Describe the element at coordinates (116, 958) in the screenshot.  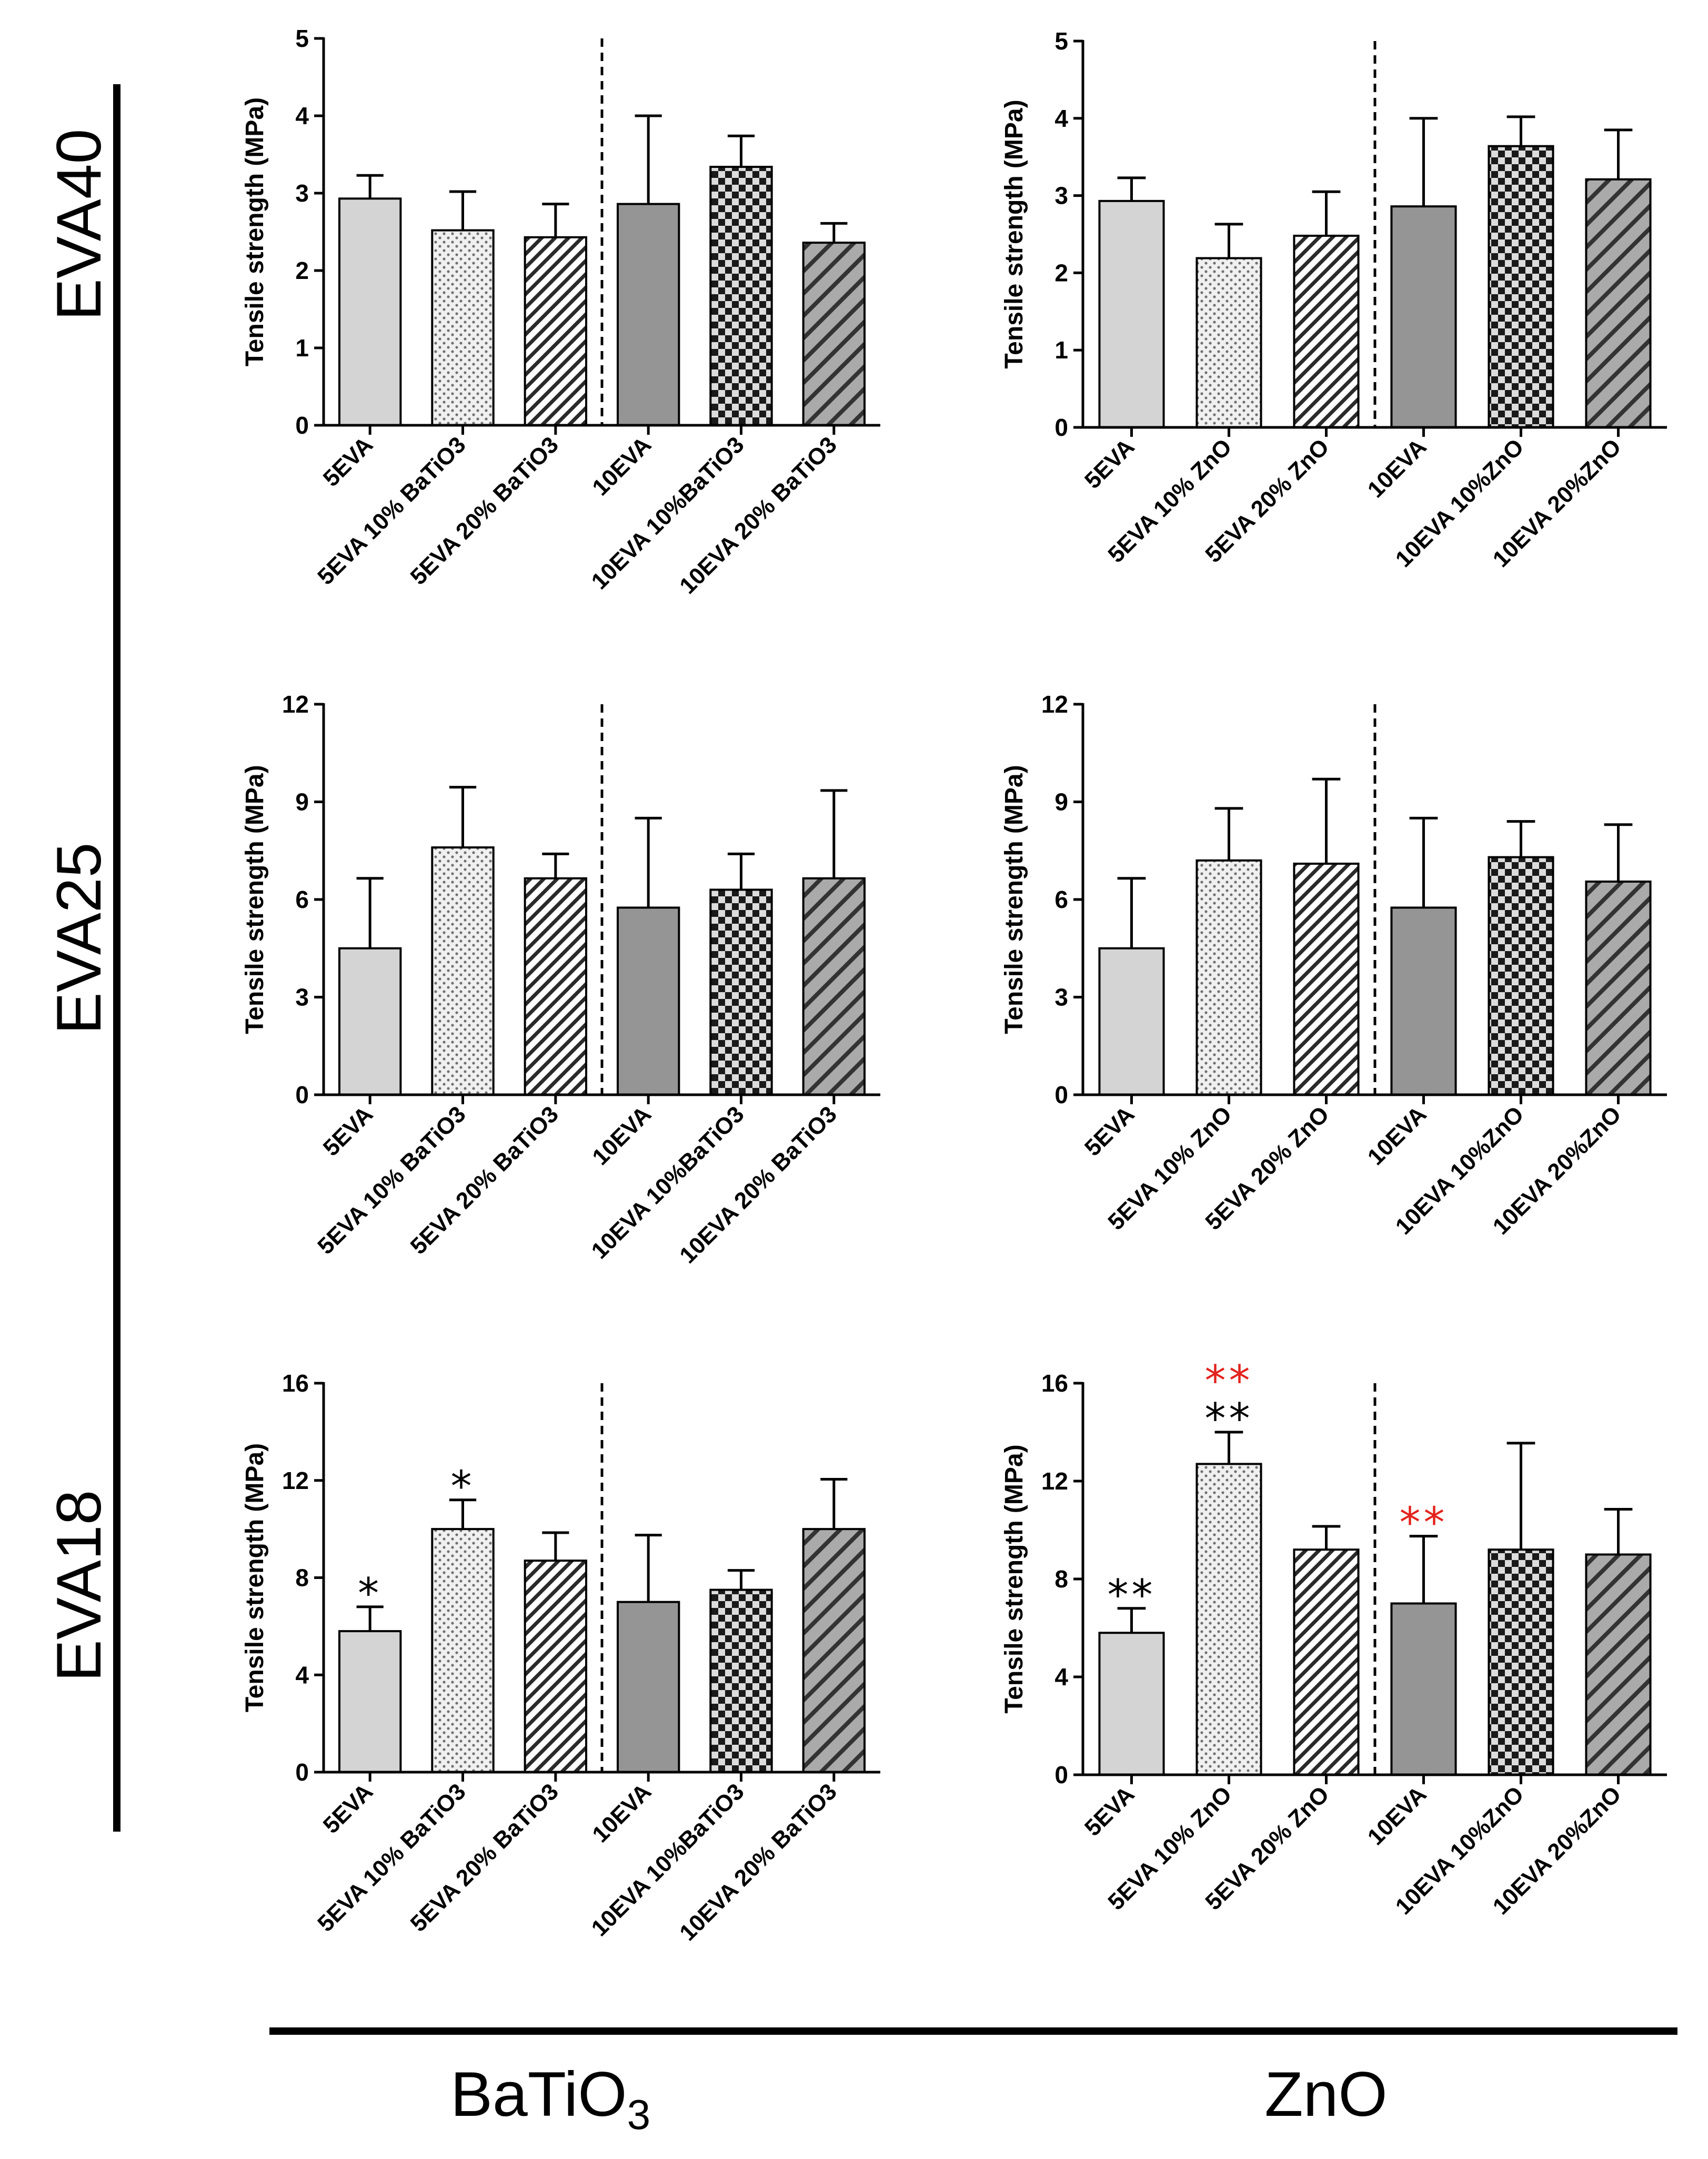
I see `row-divider-line` at that location.